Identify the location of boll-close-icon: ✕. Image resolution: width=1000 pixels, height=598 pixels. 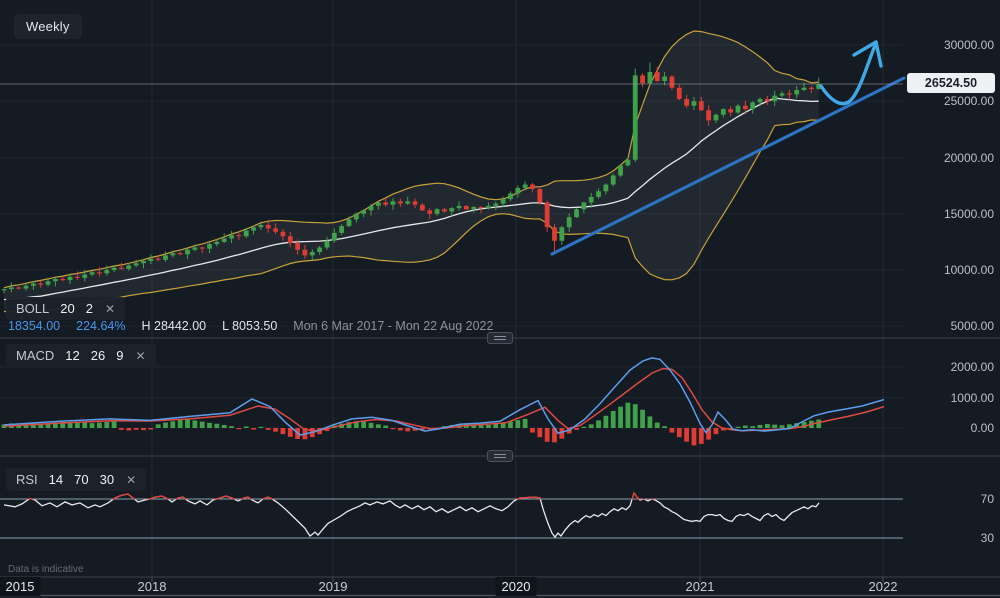
(110, 308).